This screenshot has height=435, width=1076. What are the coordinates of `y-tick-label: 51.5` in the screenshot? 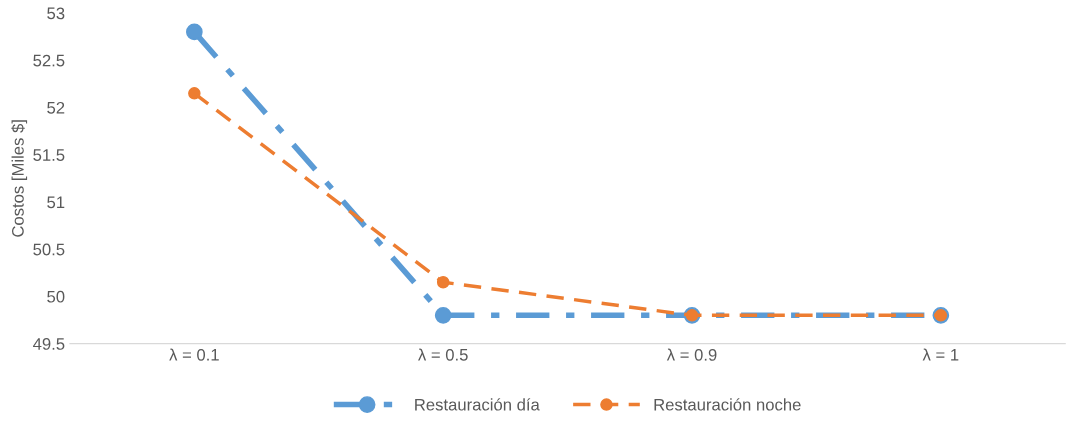 It's located at (49, 155).